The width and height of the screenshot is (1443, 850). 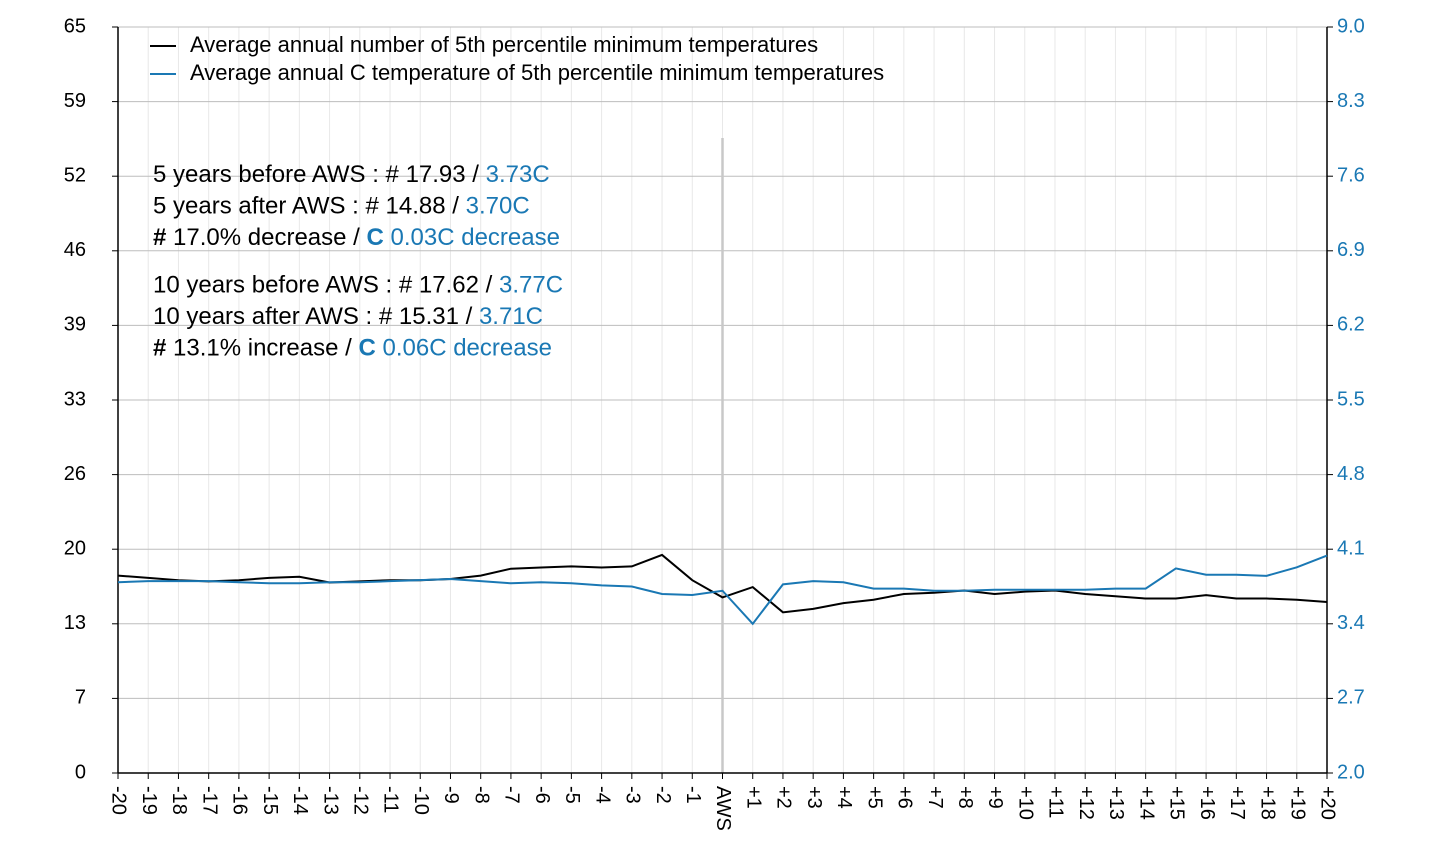 What do you see at coordinates (1177, 803) in the screenshot?
I see `x-tick-label: +15` at bounding box center [1177, 803].